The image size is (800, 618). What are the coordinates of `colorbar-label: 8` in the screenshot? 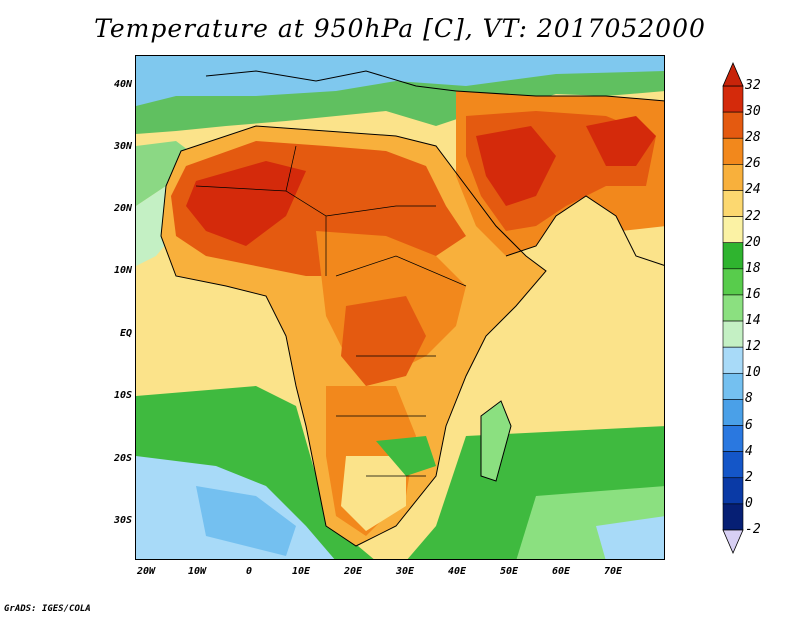 It's located at (749, 399).